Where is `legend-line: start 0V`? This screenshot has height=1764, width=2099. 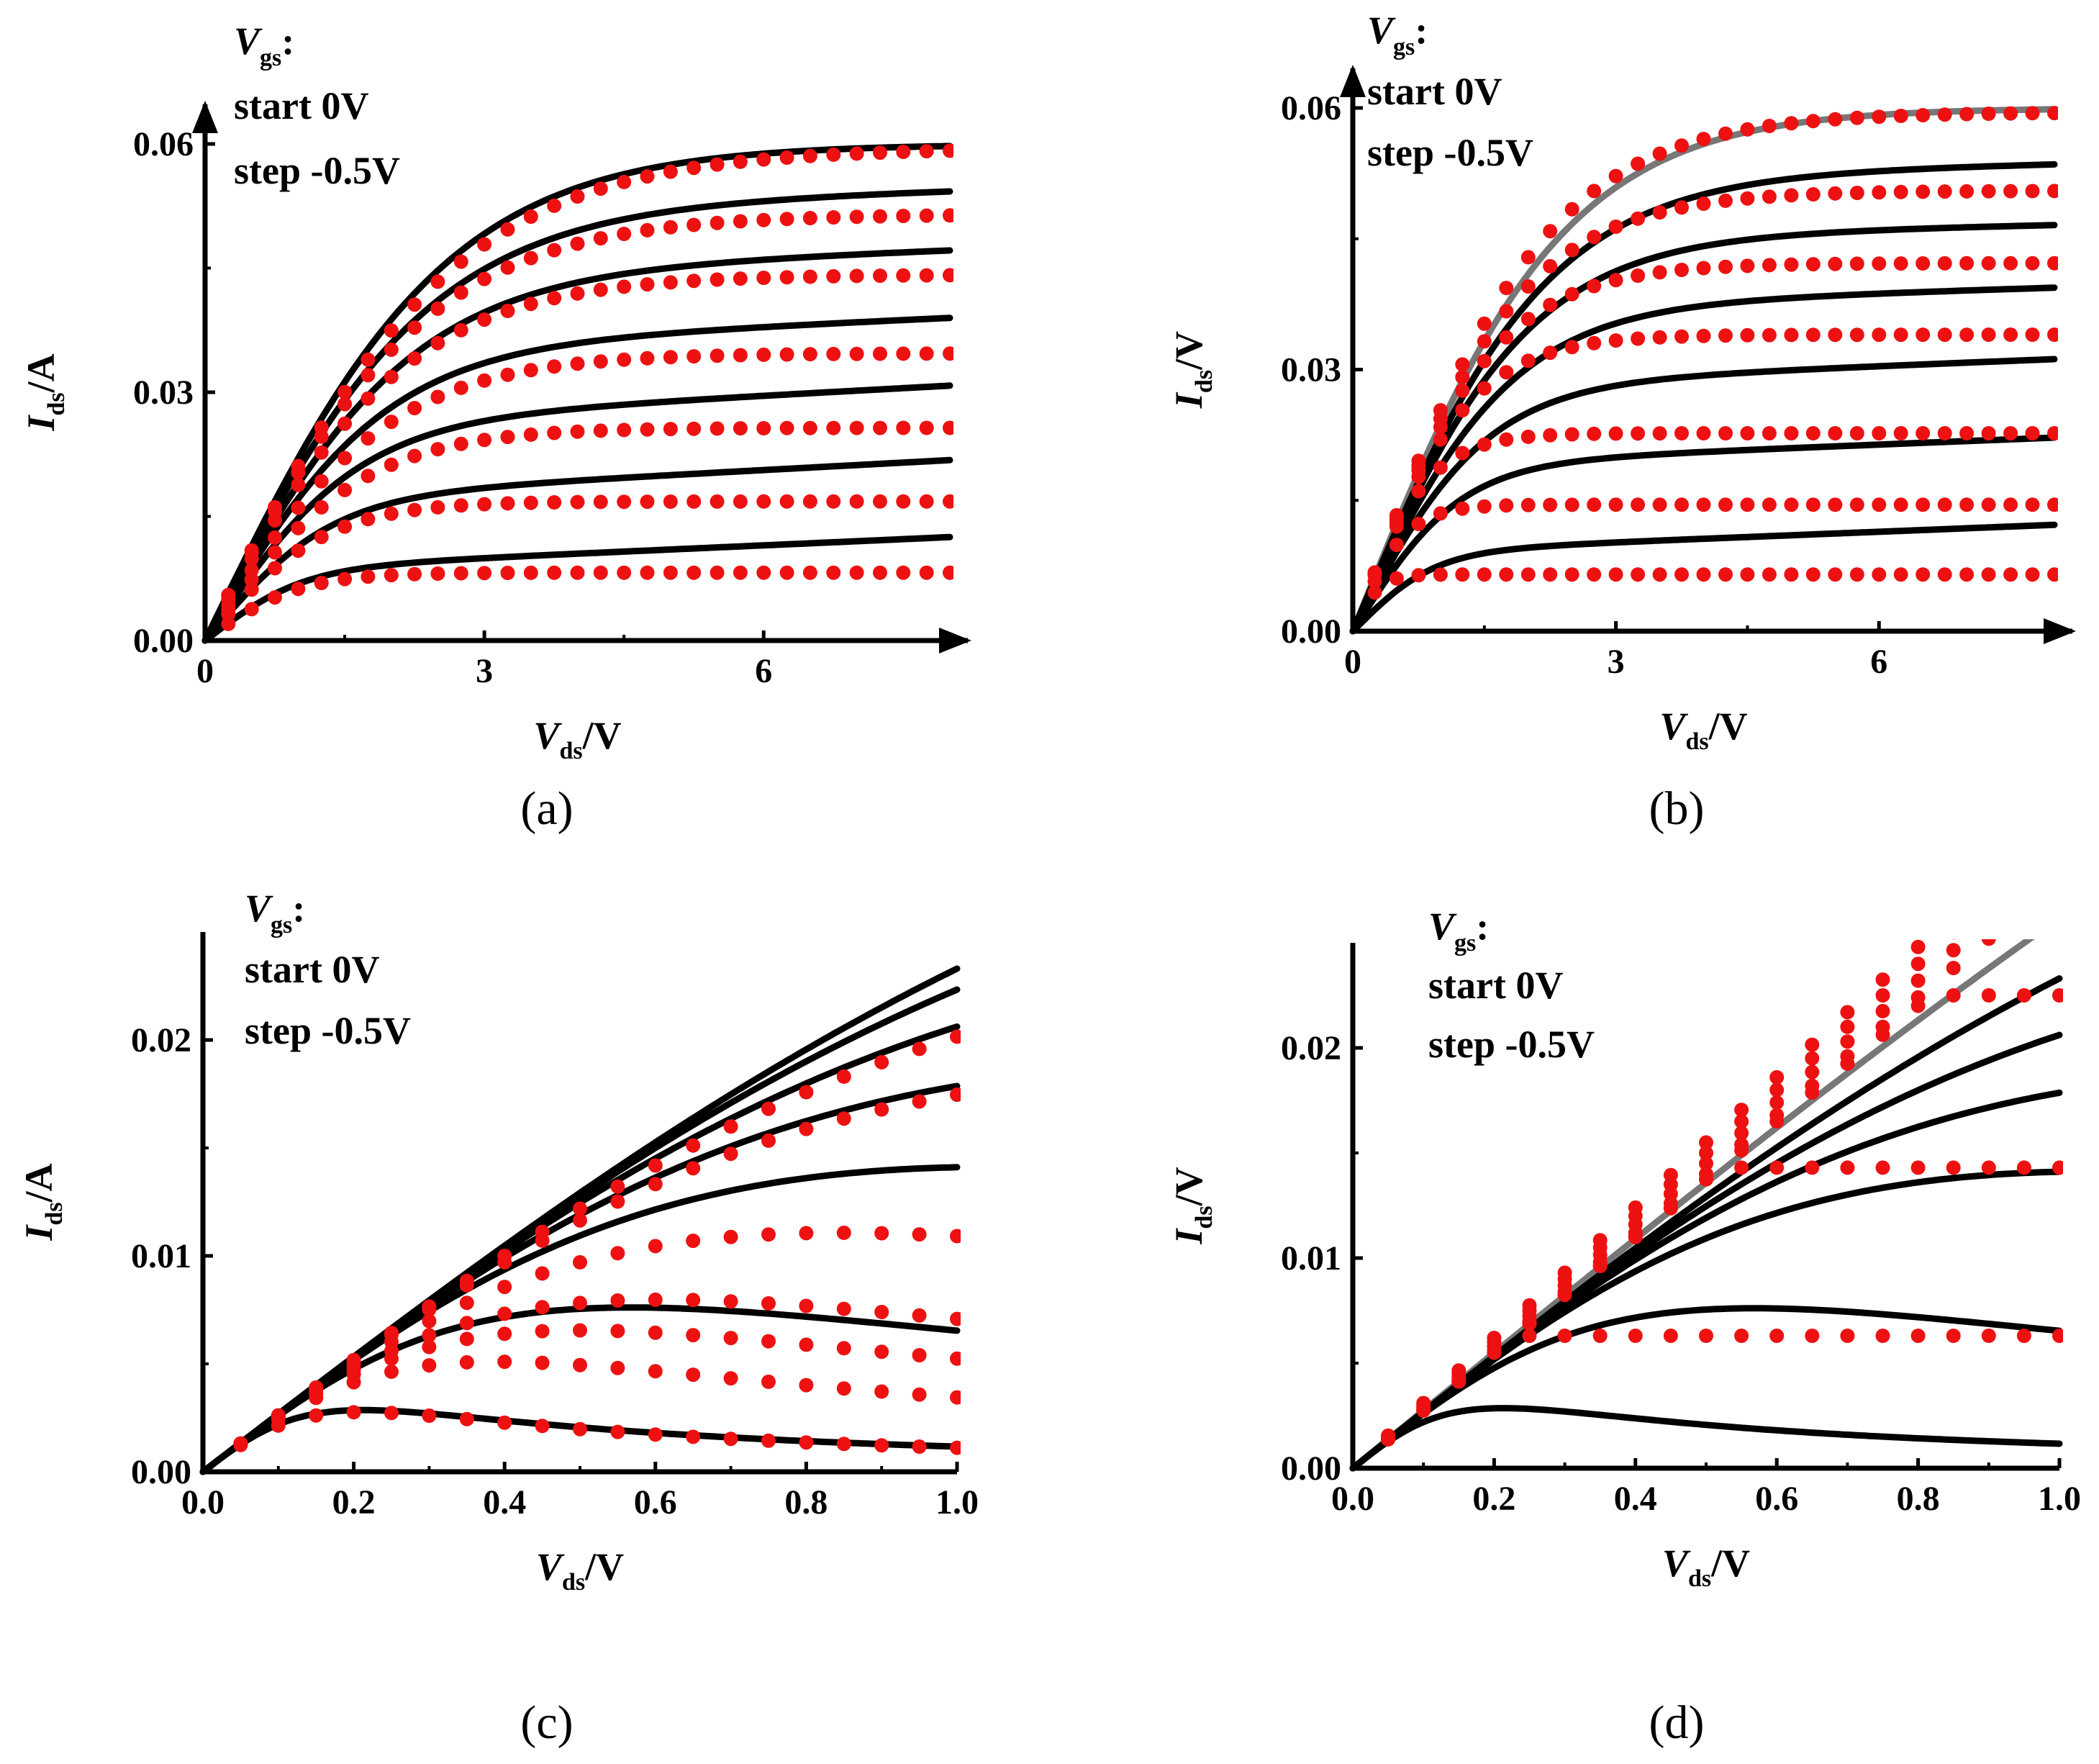
legend-line: start 0V is located at coordinates (1495, 985).